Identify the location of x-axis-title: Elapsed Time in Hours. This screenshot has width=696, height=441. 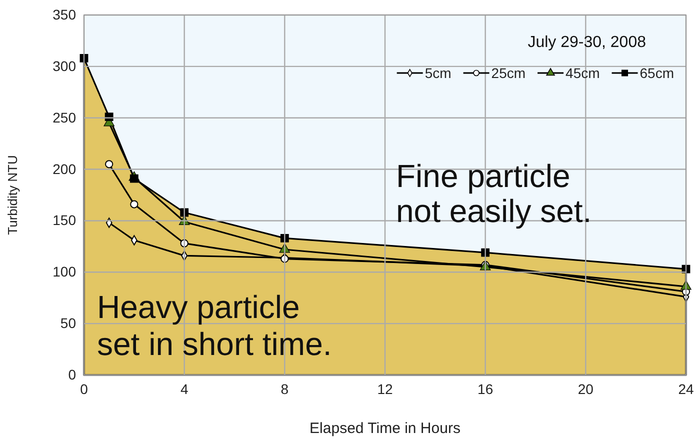
(385, 428).